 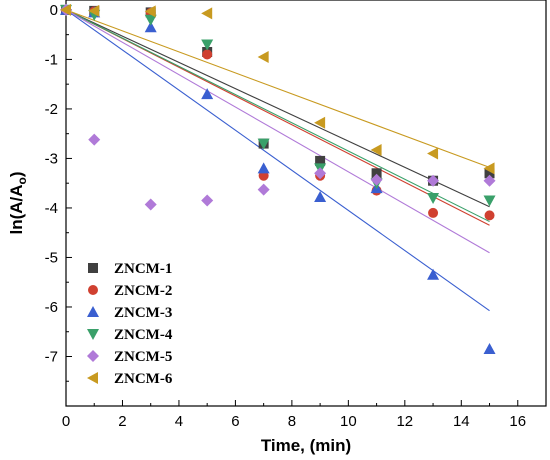 What do you see at coordinates (404, 421) in the screenshot?
I see `x-tick-label: 12` at bounding box center [404, 421].